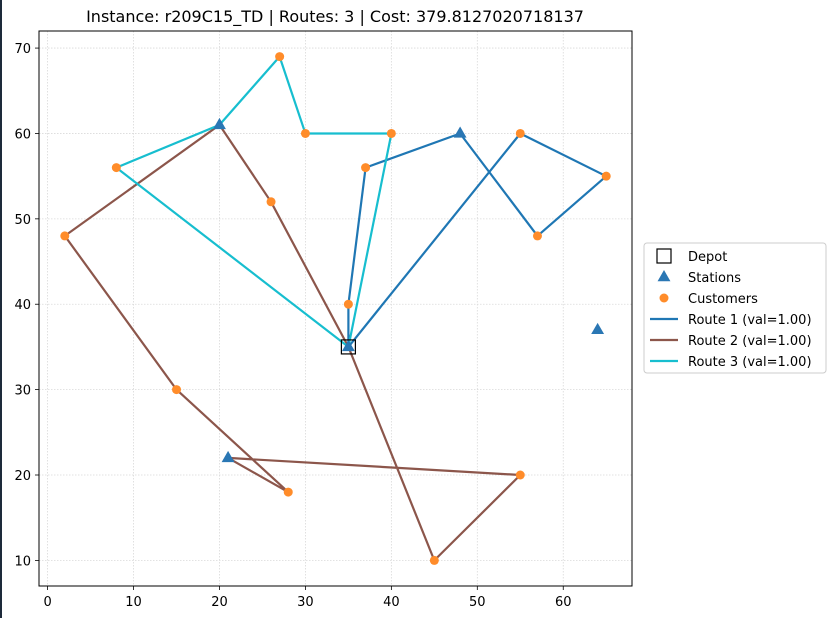  What do you see at coordinates (47, 602) in the screenshot?
I see `x-tick-label: 0` at bounding box center [47, 602].